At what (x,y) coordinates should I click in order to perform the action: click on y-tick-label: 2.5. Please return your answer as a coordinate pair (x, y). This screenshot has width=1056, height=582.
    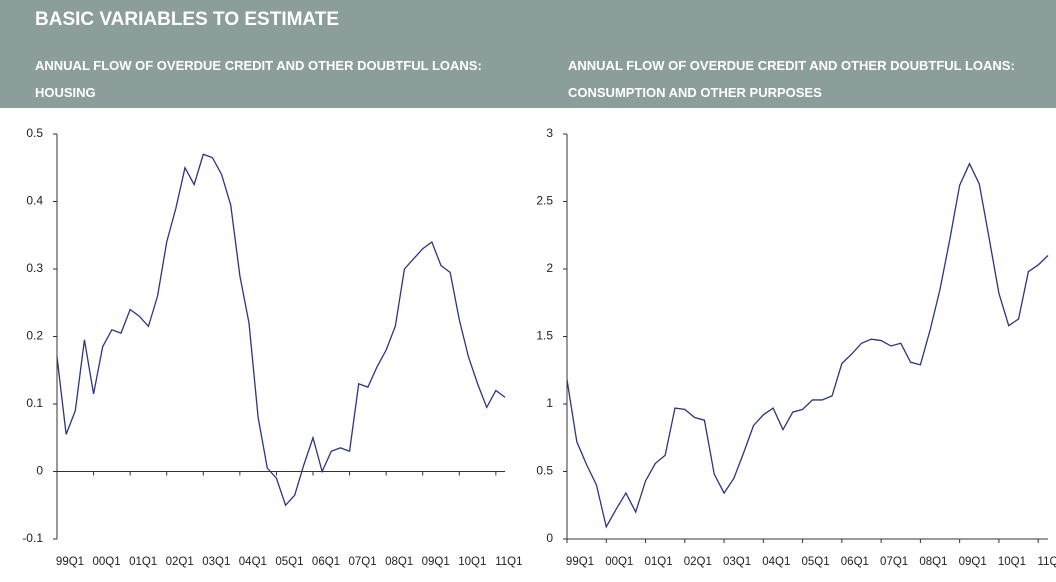
    Looking at the image, I should click on (544, 201).